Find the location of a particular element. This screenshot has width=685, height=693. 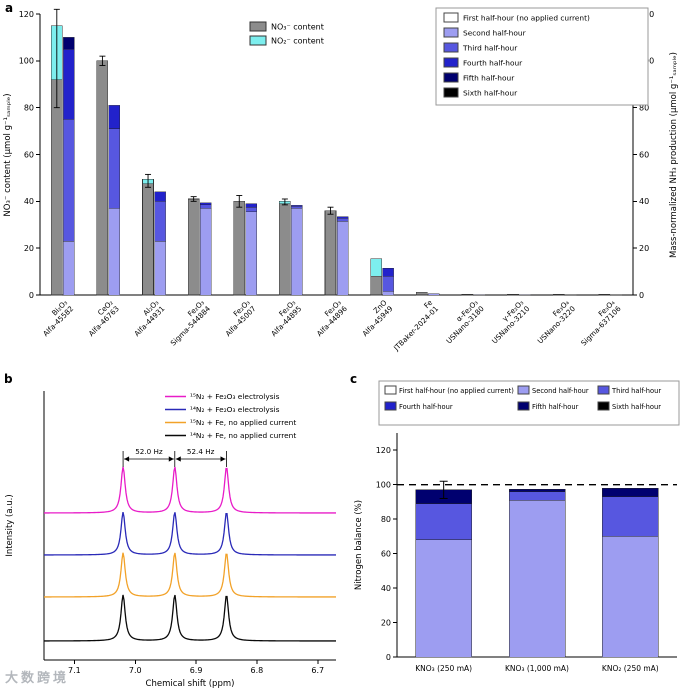

coupling-label: 52.4 Hz is located at coordinates (201, 451).